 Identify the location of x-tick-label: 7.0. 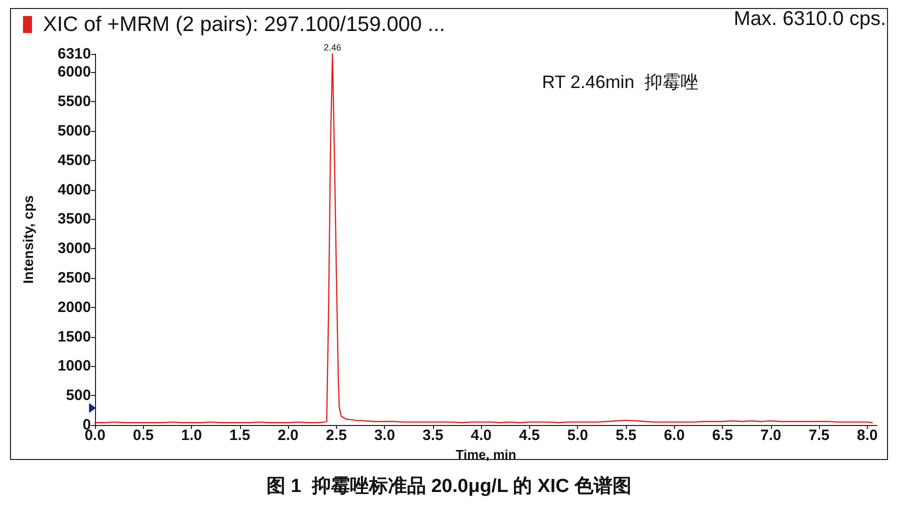
(771, 435).